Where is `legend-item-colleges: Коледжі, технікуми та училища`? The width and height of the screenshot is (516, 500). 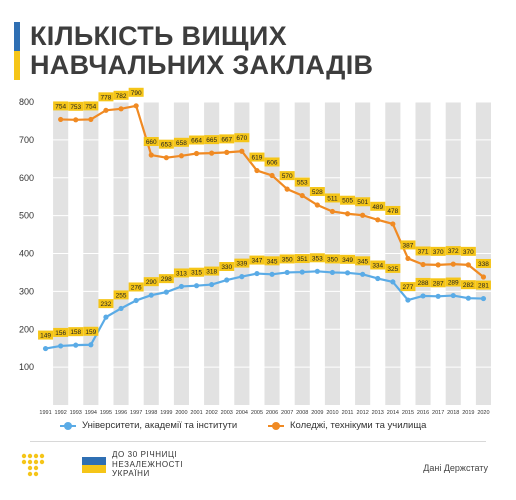
legend-item-colleges: Коледжі, технікуми та училища is located at coordinates (347, 425).